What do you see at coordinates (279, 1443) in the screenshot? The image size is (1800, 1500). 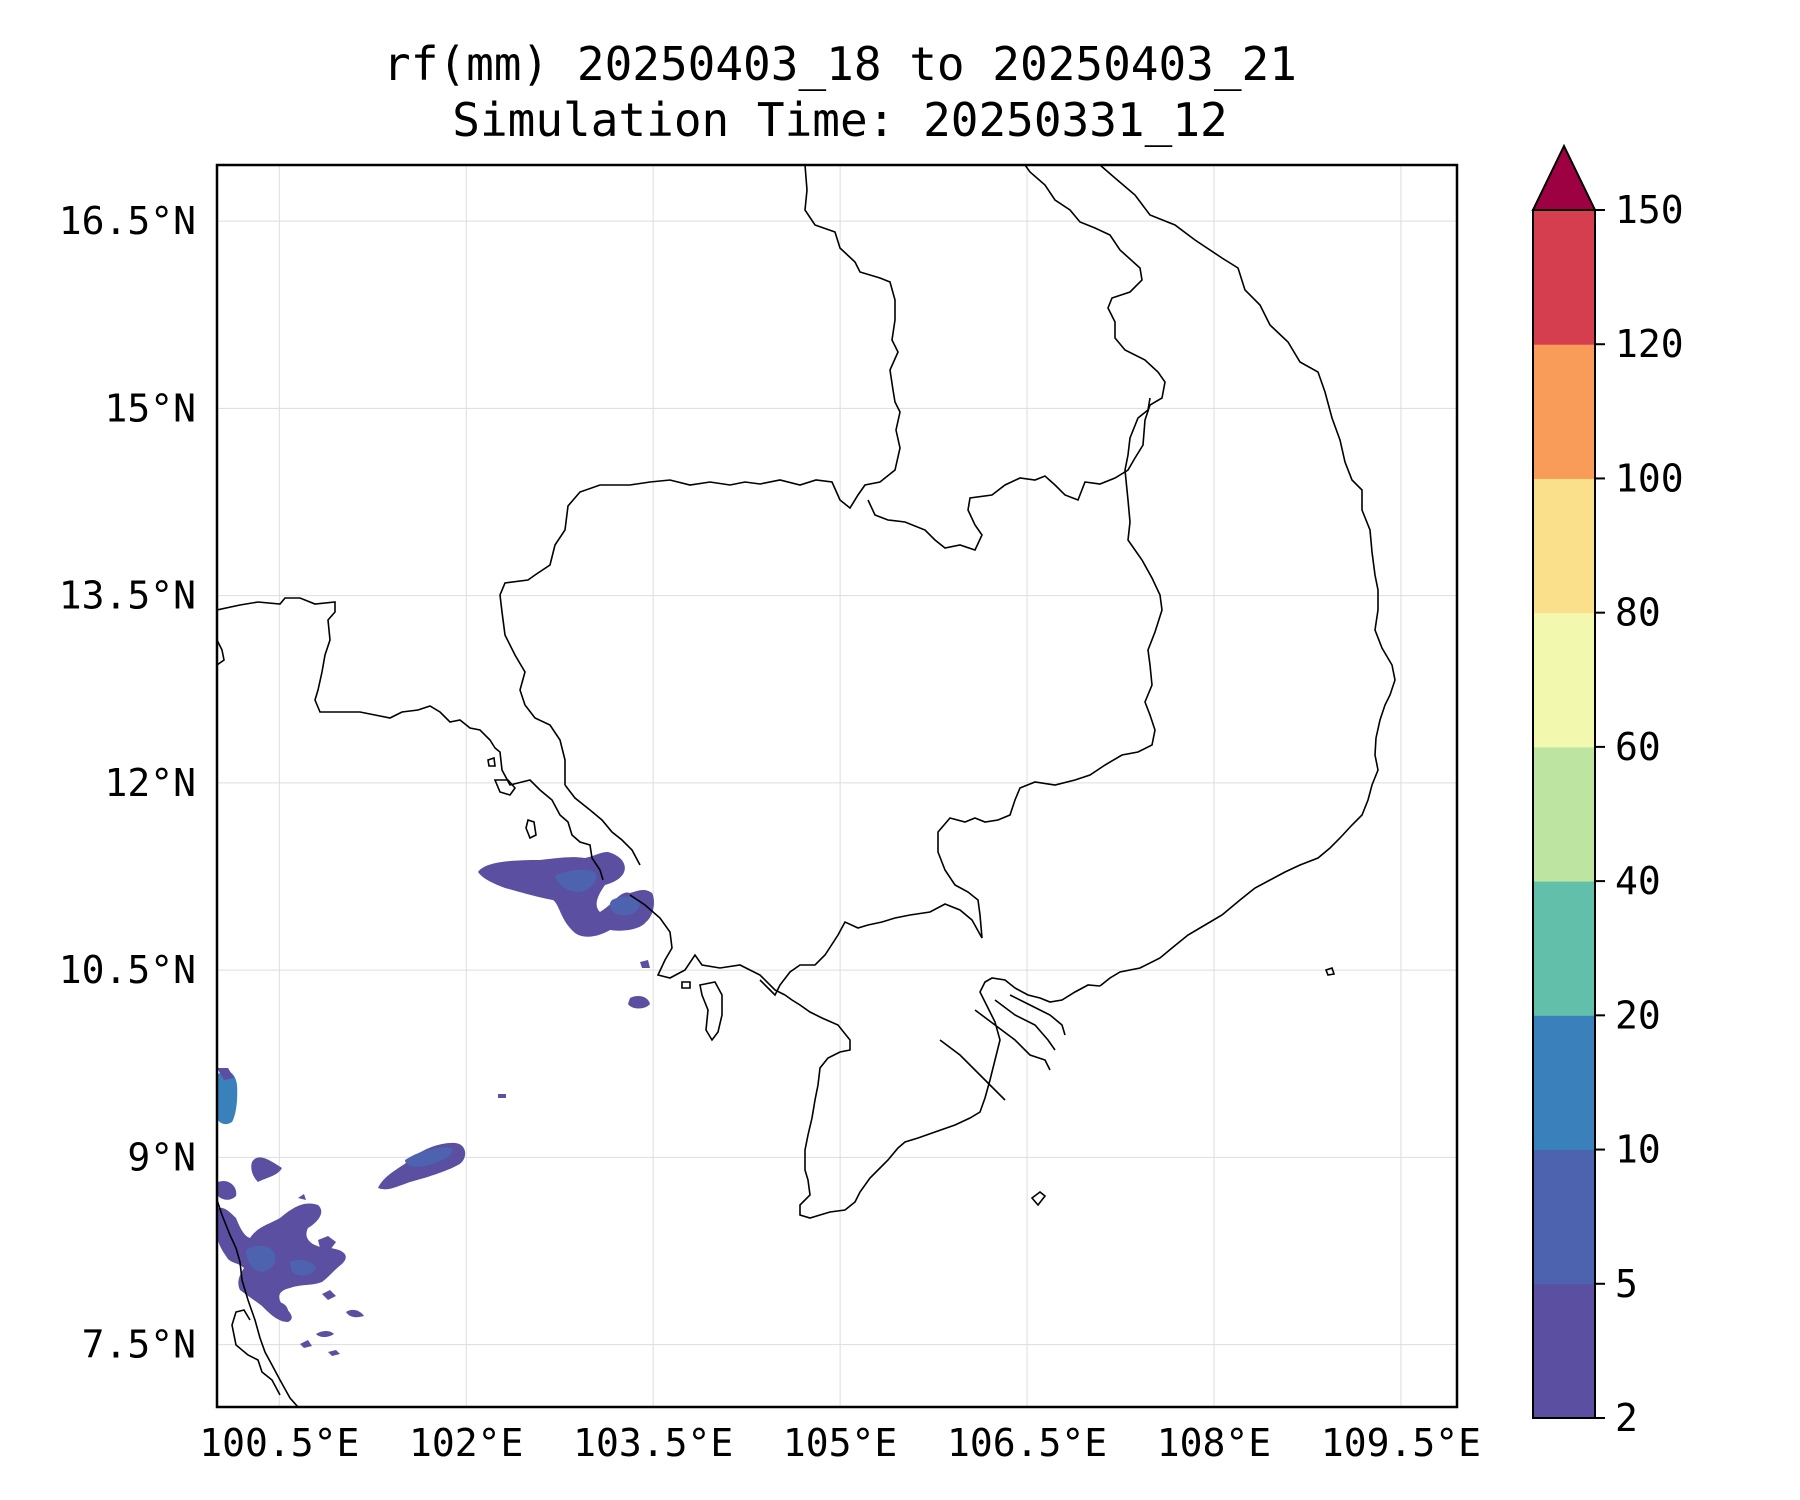 I see `lon-tick-label: 100.5°E` at bounding box center [279, 1443].